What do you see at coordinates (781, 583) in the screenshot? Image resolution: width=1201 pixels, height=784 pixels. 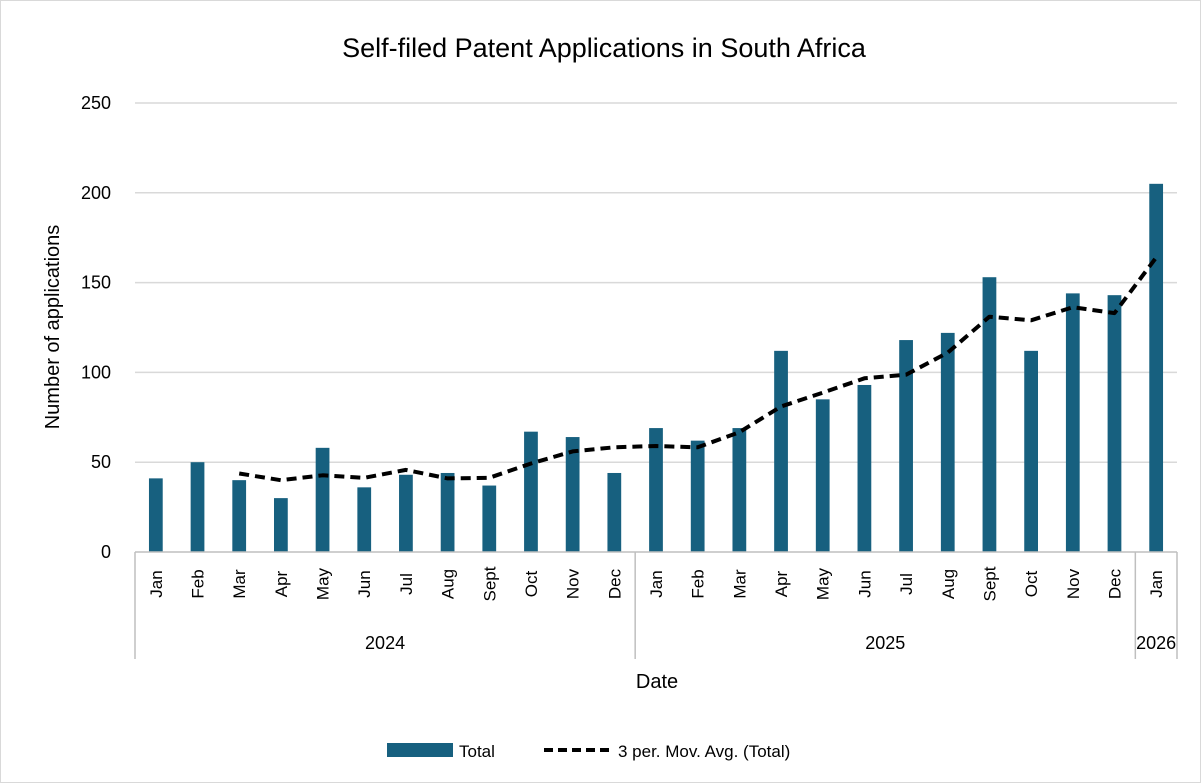 I see `x-tick-15: Apr` at bounding box center [781, 583].